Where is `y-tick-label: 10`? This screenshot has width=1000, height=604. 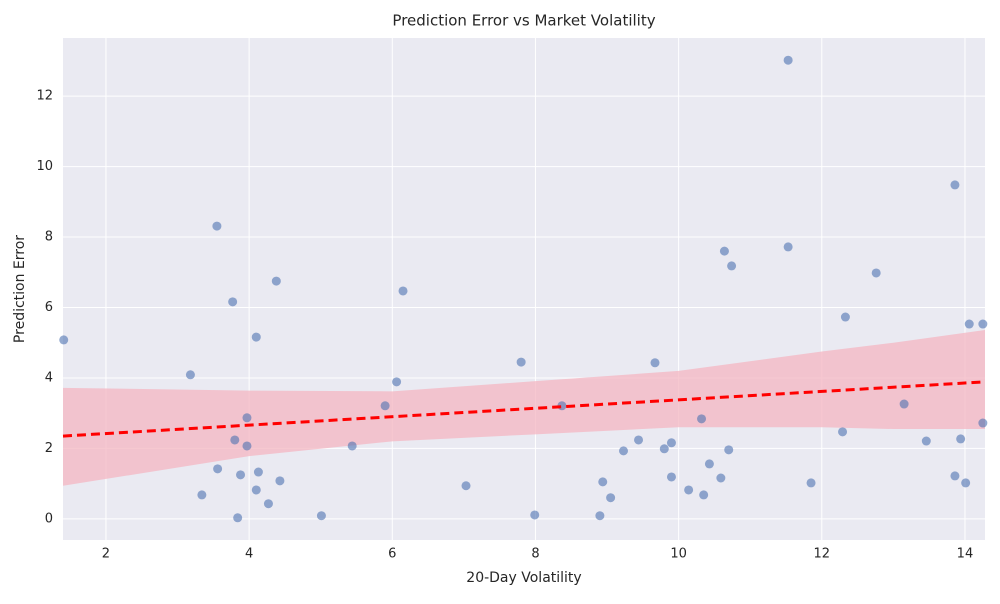 y-tick-label: 10 is located at coordinates (44, 166).